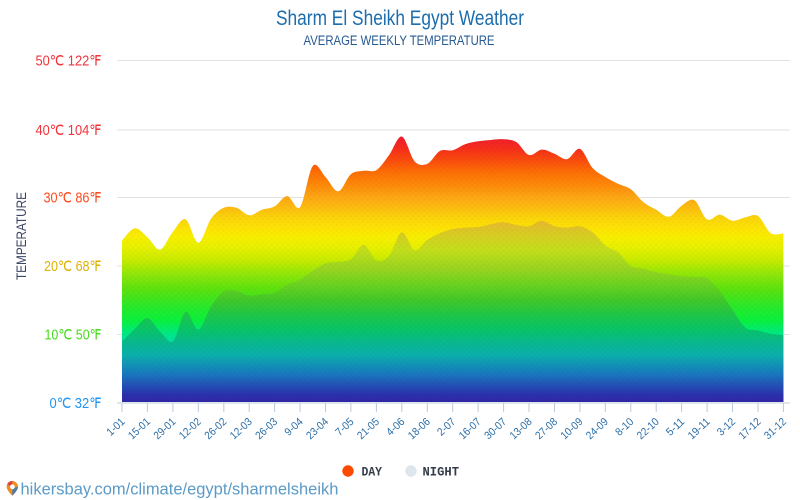 The height and width of the screenshot is (500, 800). Describe the element at coordinates (76, 404) in the screenshot. I see `svg-text: 0℃ 32℉` at that location.